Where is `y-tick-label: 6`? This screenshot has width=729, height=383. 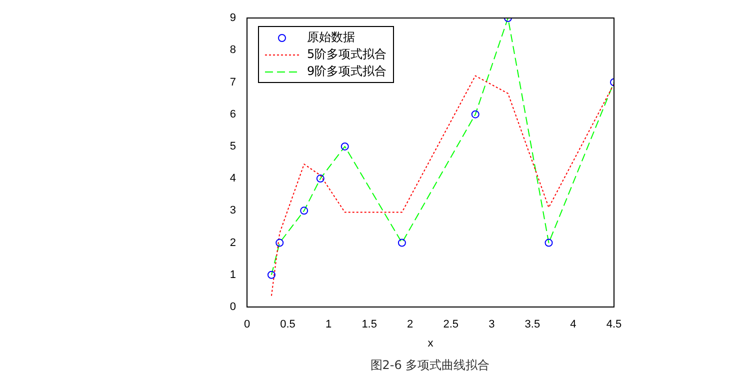
y-tick-label: 6 is located at coordinates (233, 114).